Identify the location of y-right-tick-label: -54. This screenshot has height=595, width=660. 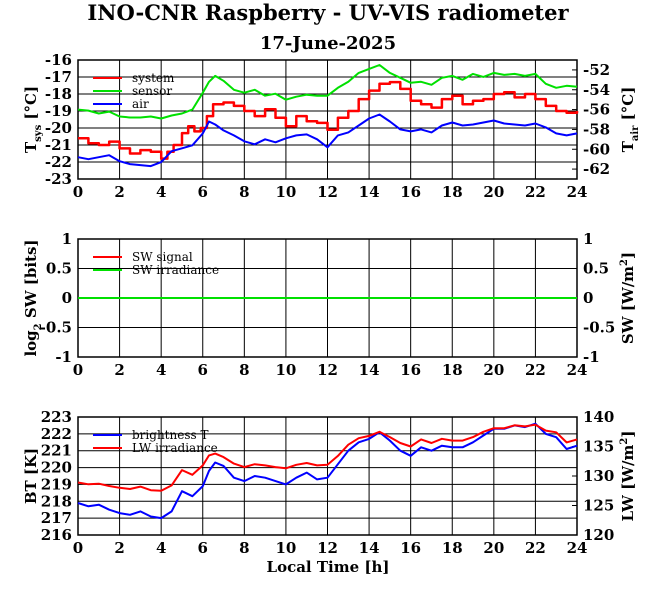
(596, 90).